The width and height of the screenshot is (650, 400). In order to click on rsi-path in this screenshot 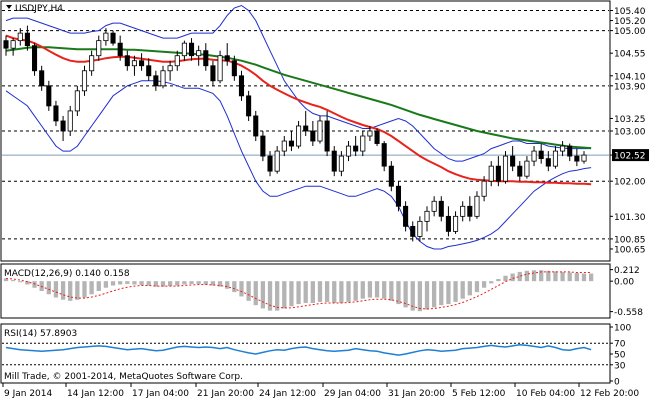, I will do `click(298, 350)`.